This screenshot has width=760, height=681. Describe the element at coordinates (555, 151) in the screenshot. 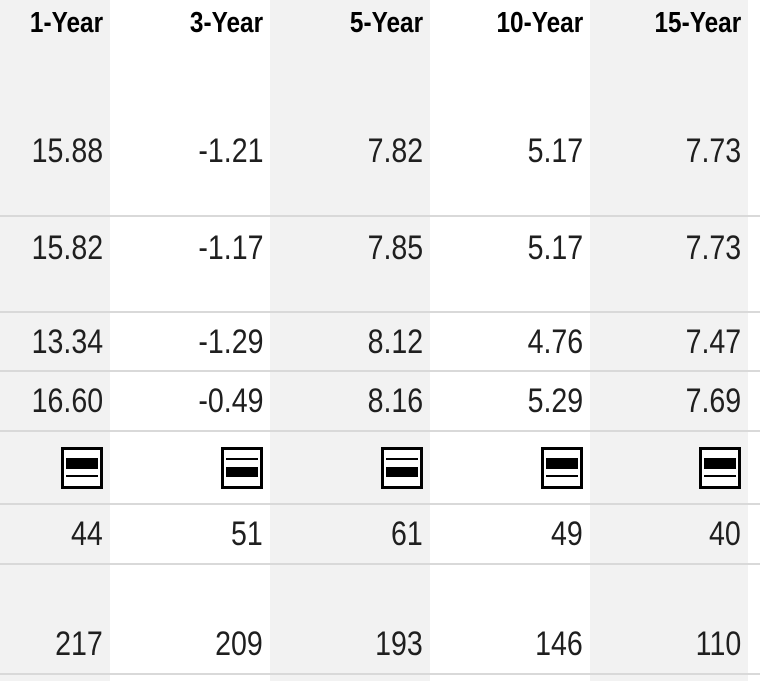

I see `cell-value: 5.17` at that location.